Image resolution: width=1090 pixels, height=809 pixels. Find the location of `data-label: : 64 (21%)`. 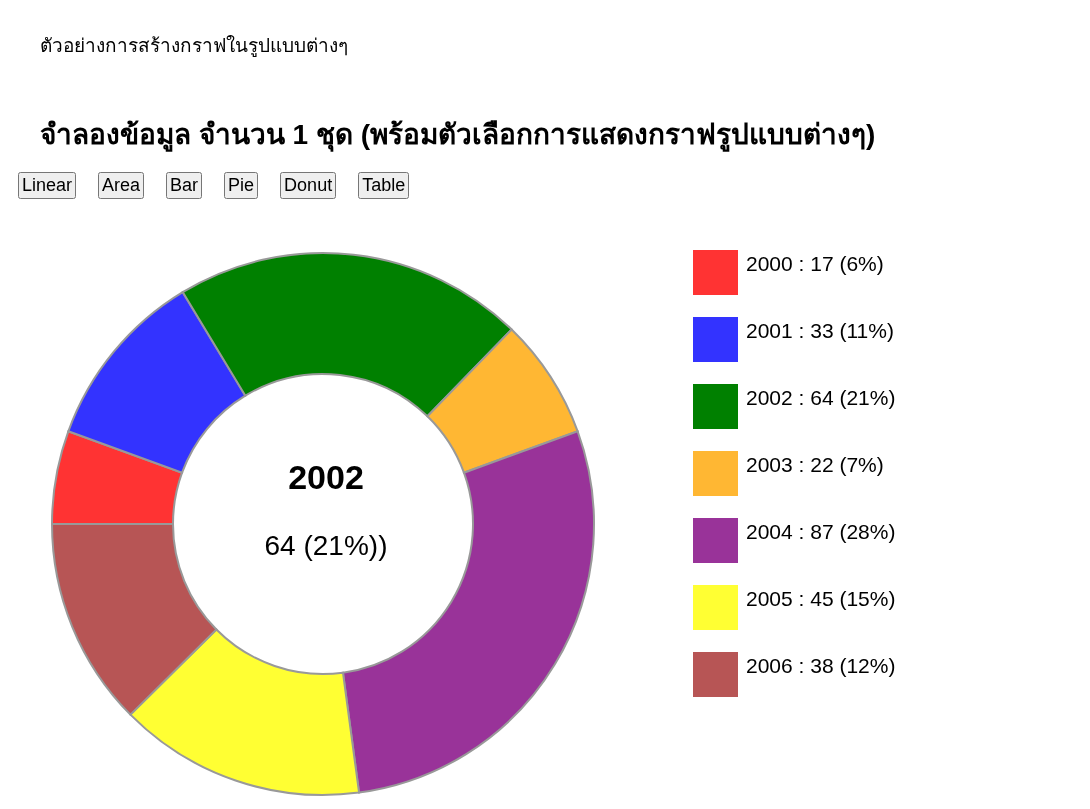

data-label: : 64 (21%) is located at coordinates (847, 397).